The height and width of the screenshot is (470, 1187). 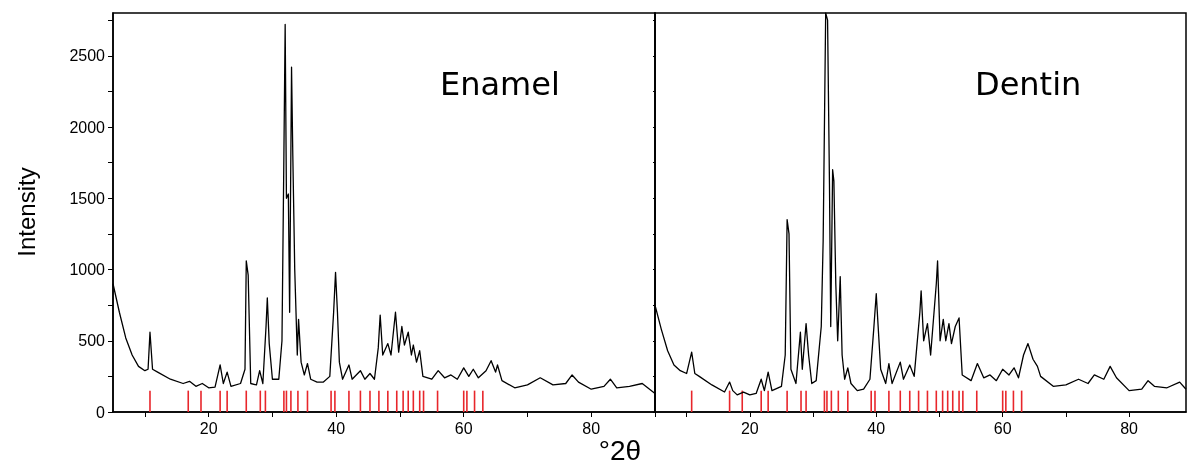 What do you see at coordinates (620, 450) in the screenshot?
I see `x-axis-title: °2θ` at bounding box center [620, 450].